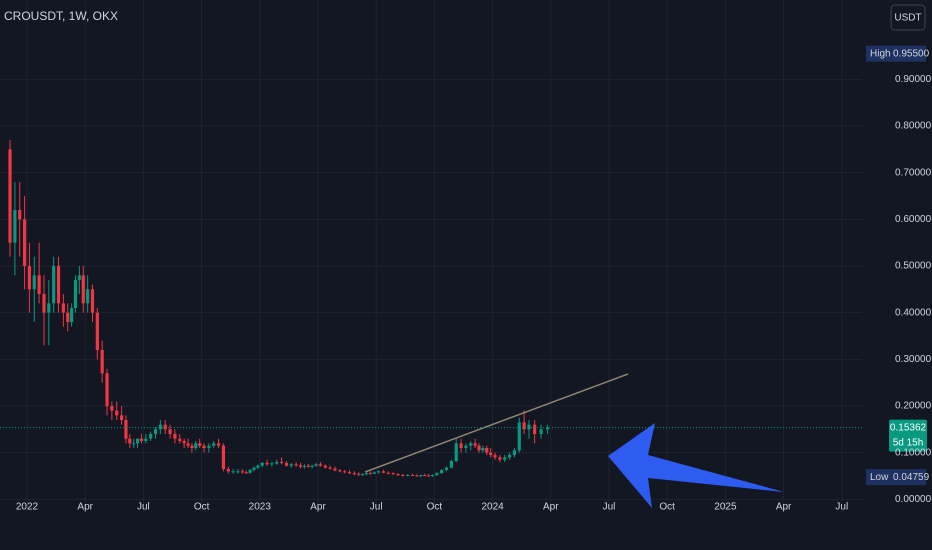  What do you see at coordinates (913, 79) in the screenshot?
I see `y-tick-label: 0.90000` at bounding box center [913, 79].